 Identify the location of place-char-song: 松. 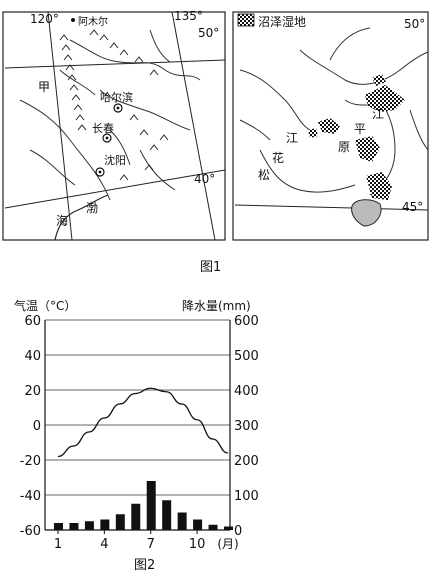
(264, 175).